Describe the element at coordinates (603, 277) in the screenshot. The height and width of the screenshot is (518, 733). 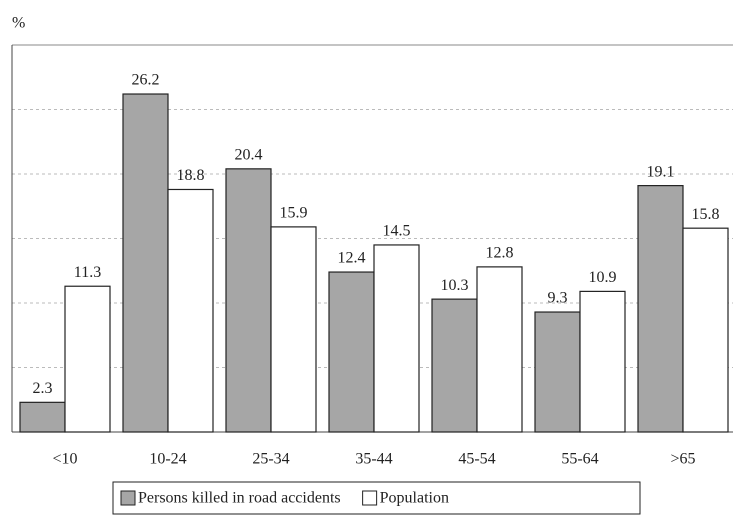
I see `value-label: 10.9` at that location.